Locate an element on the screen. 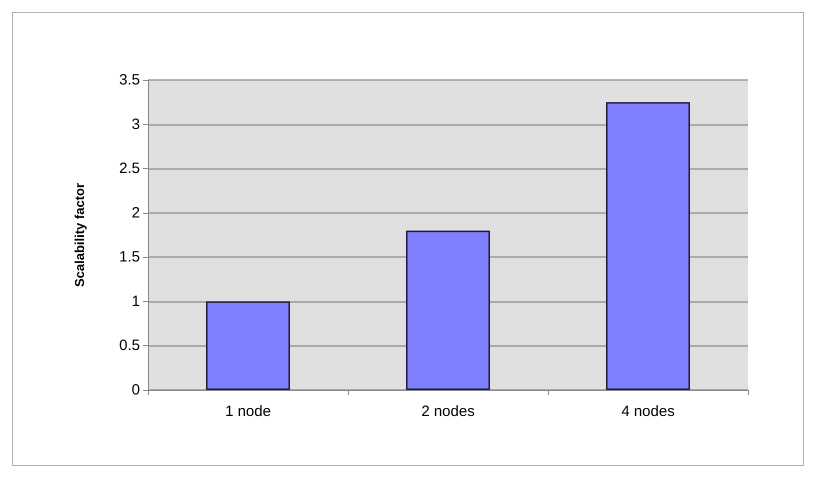  x-tick-label: 1 node is located at coordinates (248, 411).